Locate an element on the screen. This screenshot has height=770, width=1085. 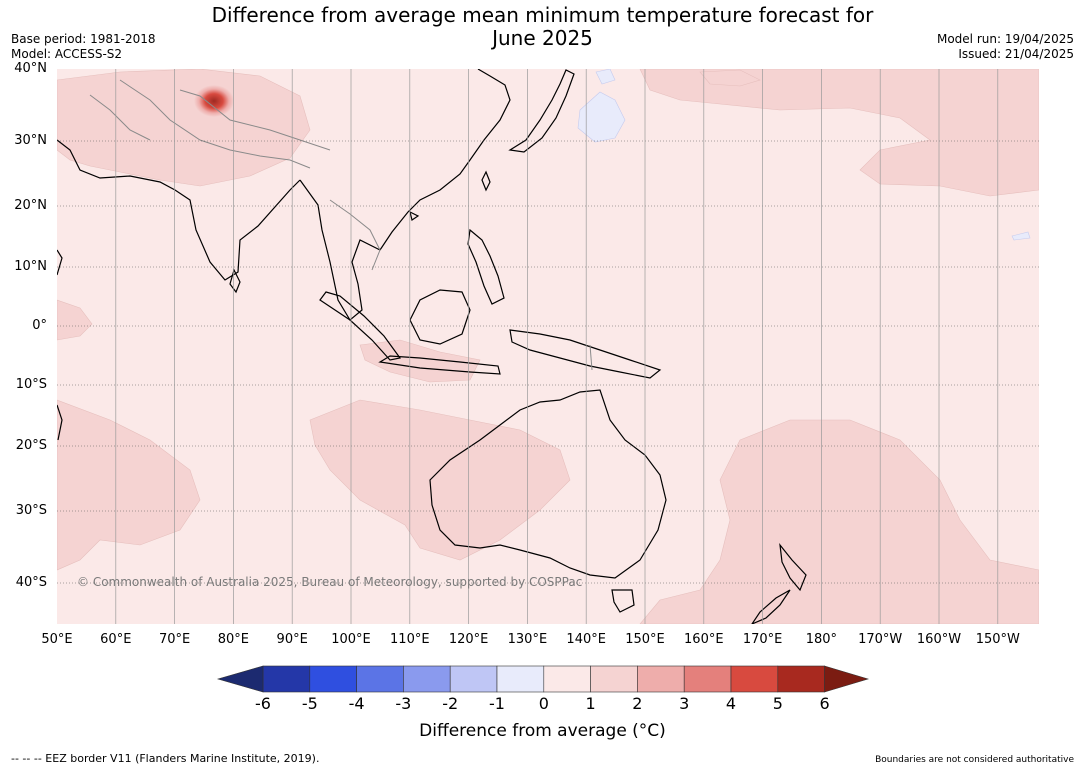
coast-hainan is located at coordinates (414, 215).